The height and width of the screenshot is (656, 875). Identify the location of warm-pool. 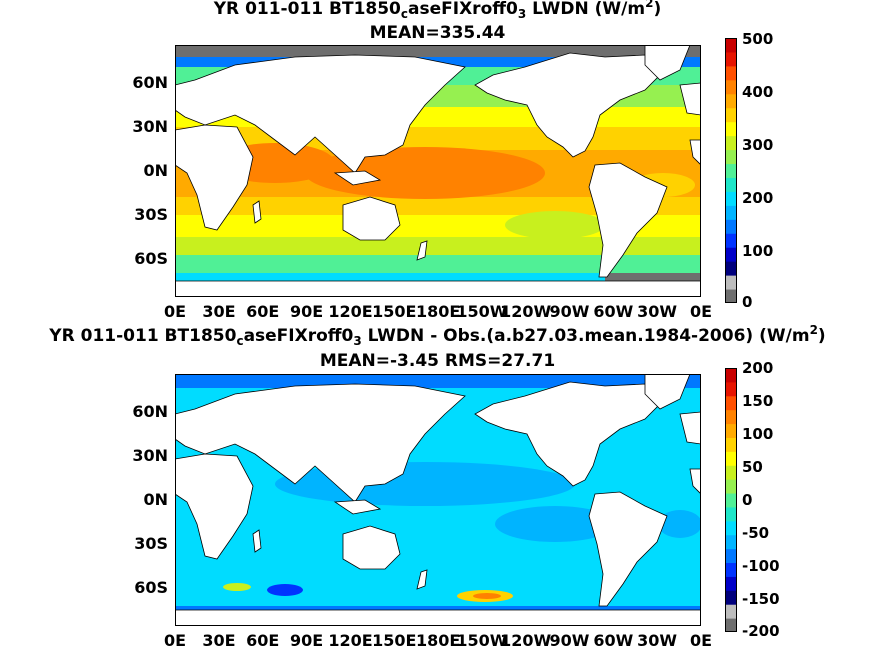
(425, 173).